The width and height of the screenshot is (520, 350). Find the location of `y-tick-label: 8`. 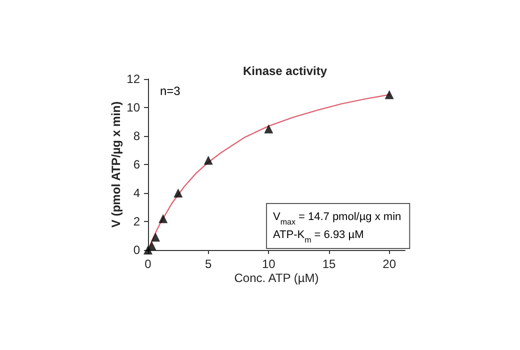

y-tick-label: 8 is located at coordinates (136, 136).